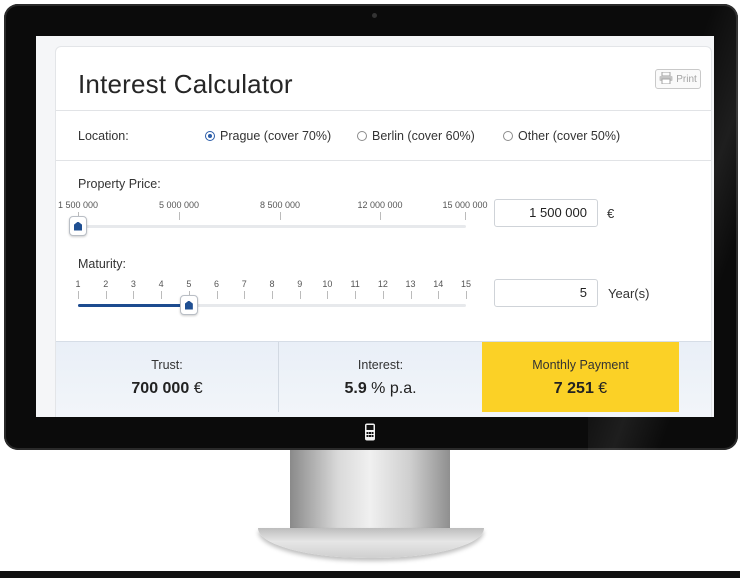 This screenshot has height=578, width=740. I want to click on monthly-payment-label: Monthly Payment, so click(580, 365).